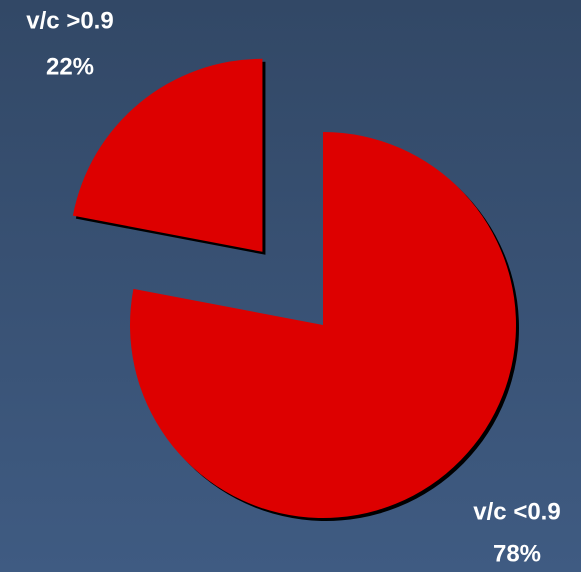 Image resolution: width=581 pixels, height=572 pixels. Describe the element at coordinates (70, 66) in the screenshot. I see `value-label: 22%` at that location.